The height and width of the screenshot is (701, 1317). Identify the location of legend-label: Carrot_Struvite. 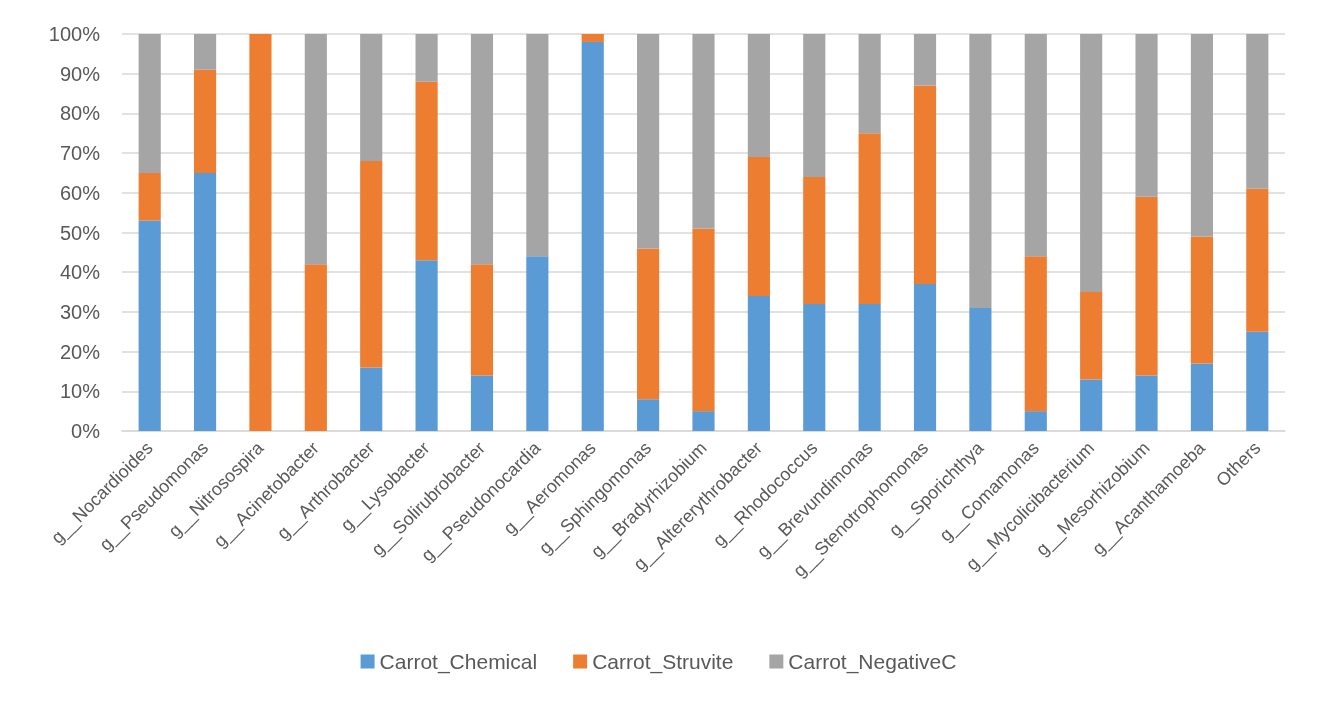
(663, 662).